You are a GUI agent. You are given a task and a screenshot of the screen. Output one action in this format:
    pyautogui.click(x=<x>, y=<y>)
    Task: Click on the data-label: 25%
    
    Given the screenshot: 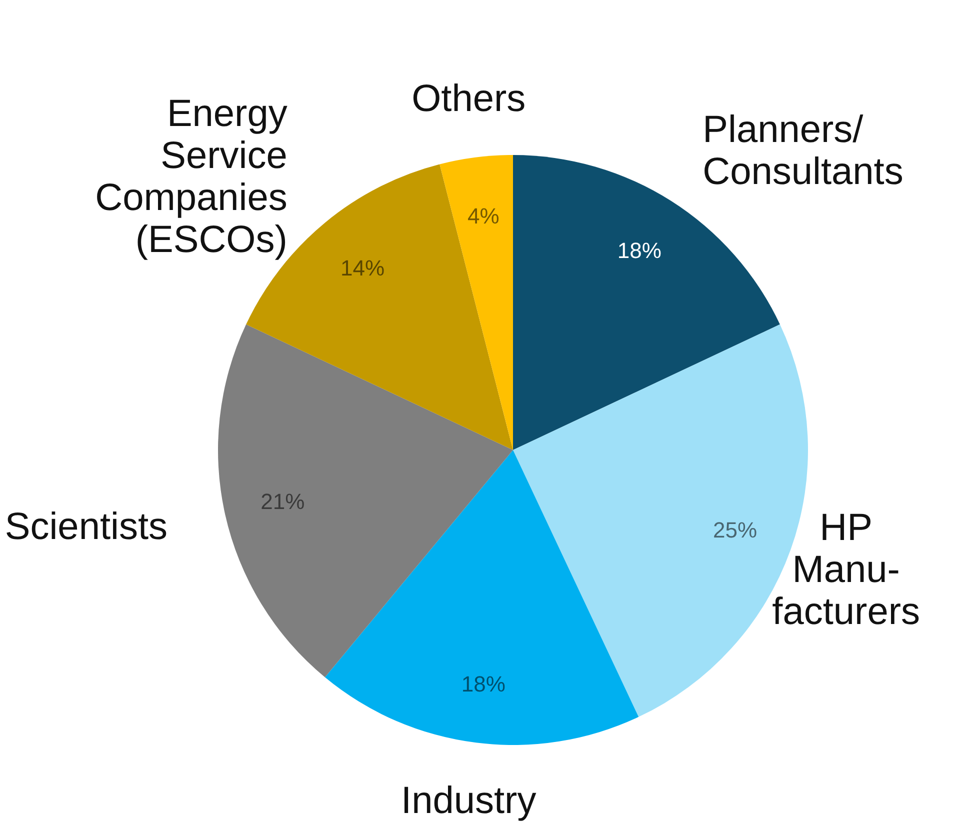 What is the action you would take?
    pyautogui.click(x=735, y=529)
    